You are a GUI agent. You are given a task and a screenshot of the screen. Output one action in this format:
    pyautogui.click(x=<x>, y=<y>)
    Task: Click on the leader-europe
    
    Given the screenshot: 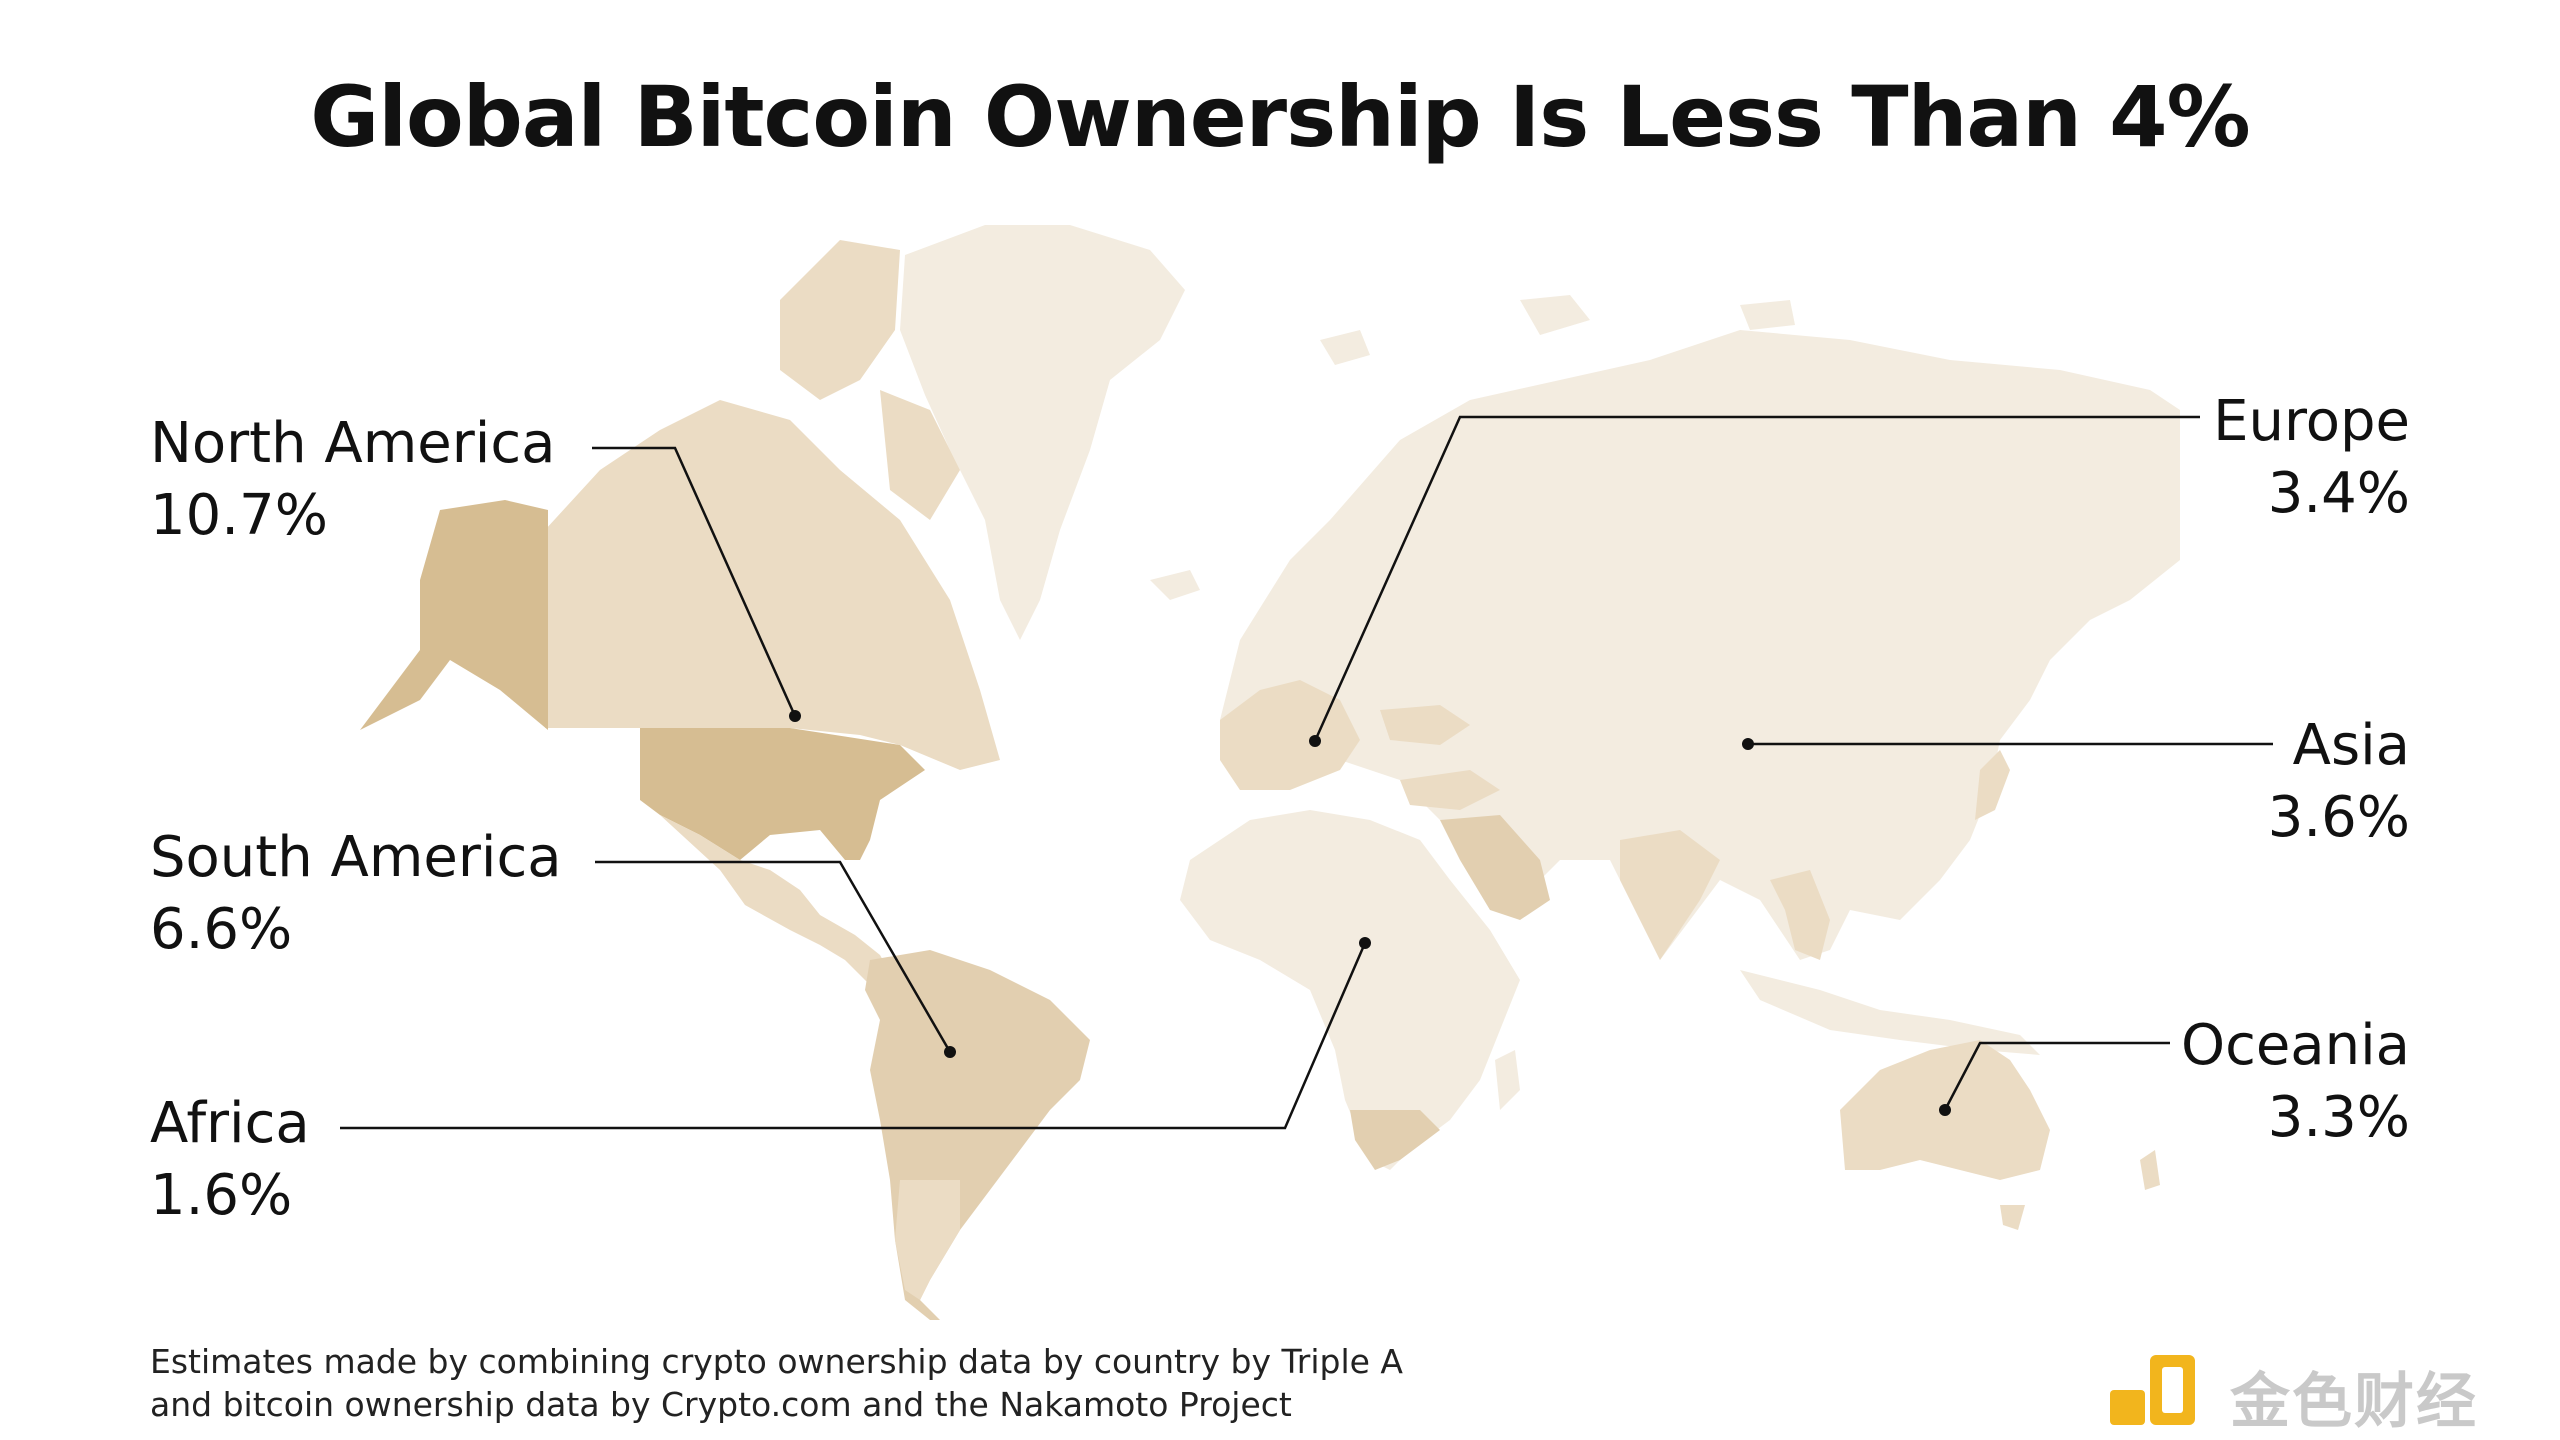 What is the action you would take?
    pyautogui.click(x=1756, y=578)
    